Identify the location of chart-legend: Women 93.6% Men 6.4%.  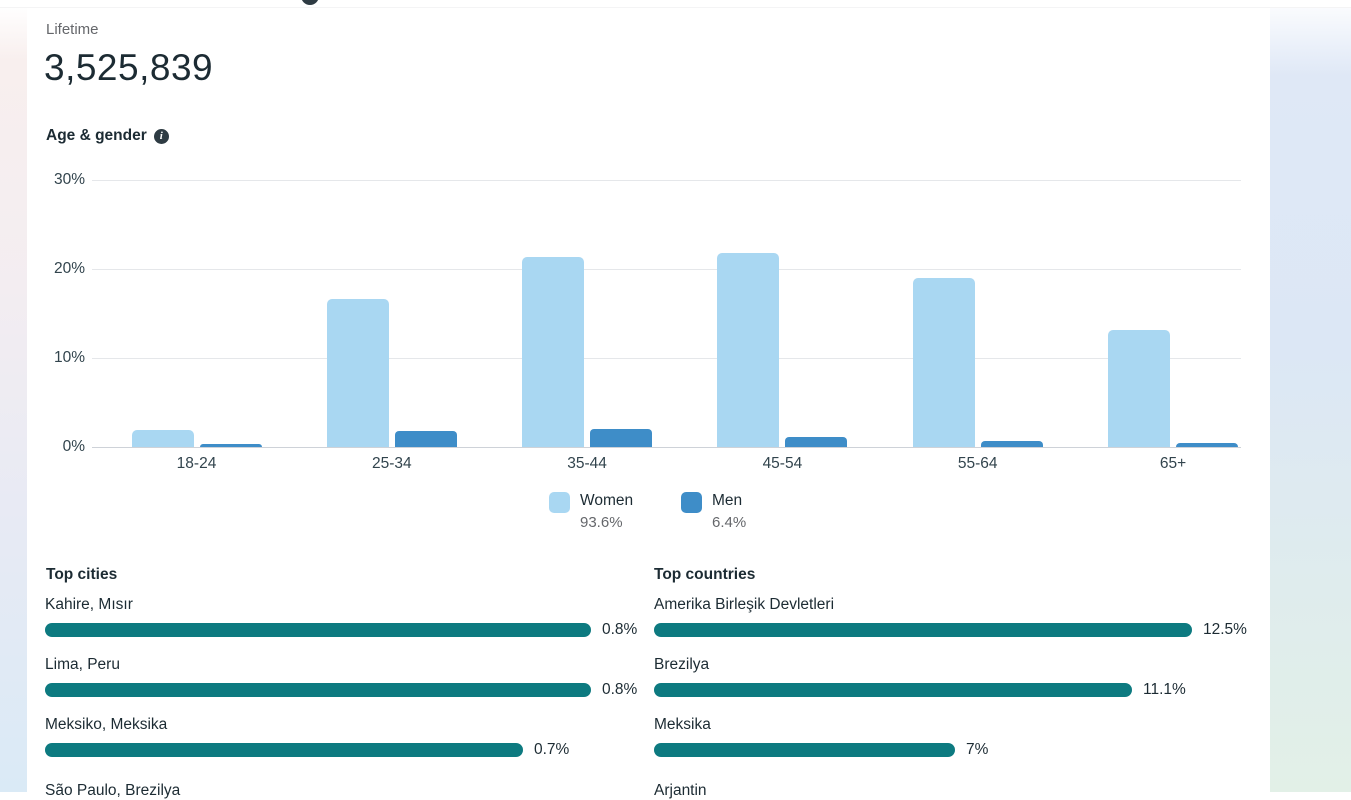
(675, 513).